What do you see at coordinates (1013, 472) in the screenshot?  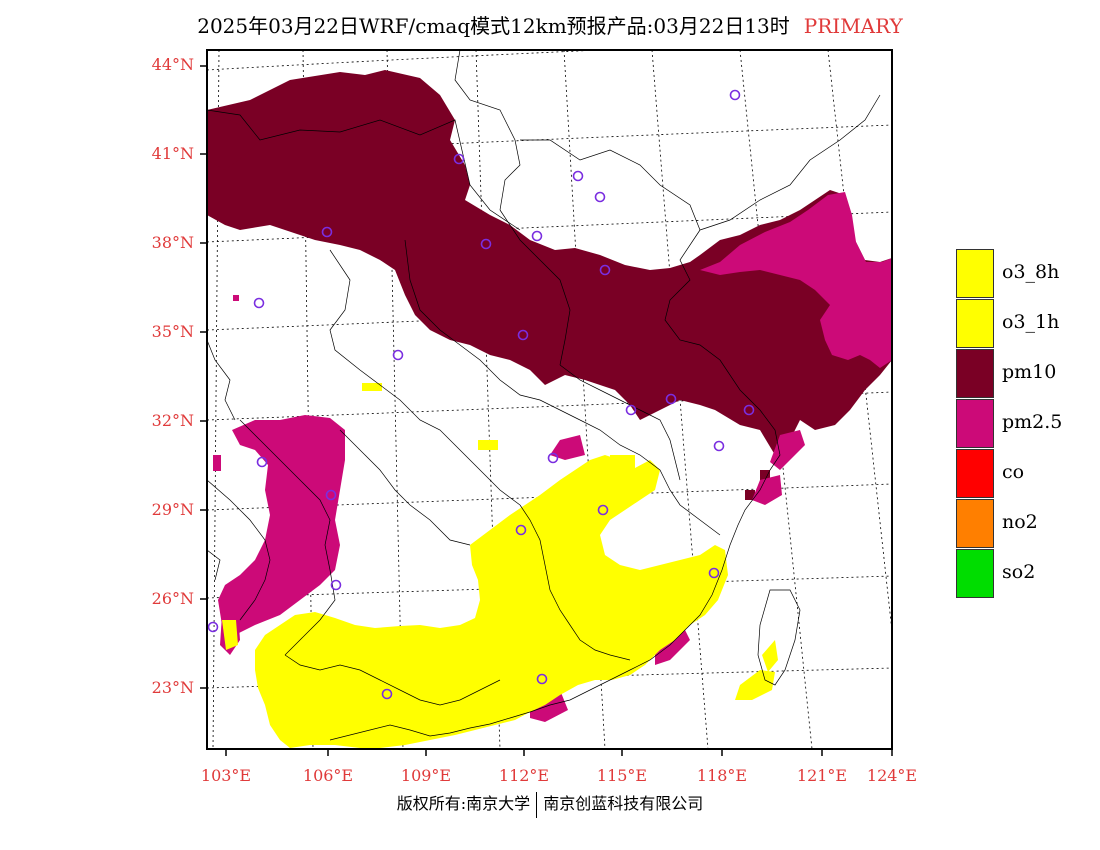 I see `legend-label-co: co` at bounding box center [1013, 472].